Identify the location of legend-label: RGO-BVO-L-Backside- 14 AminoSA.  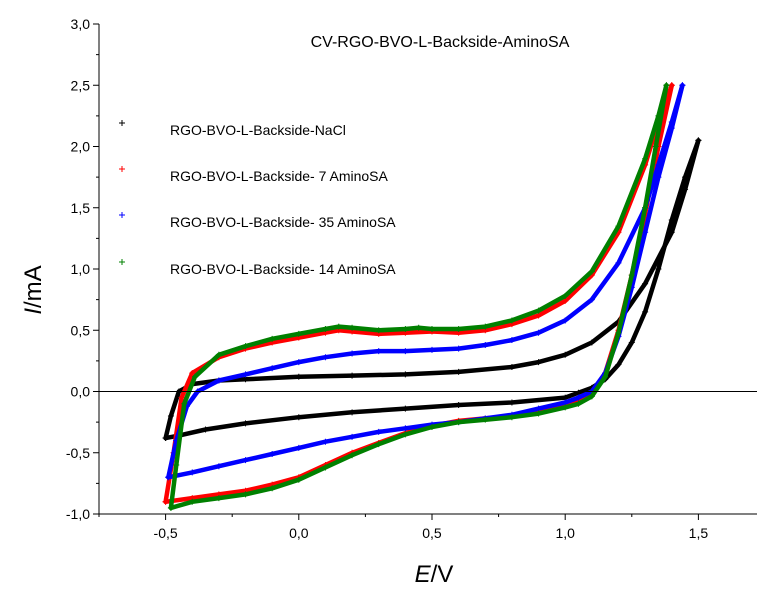
(283, 269).